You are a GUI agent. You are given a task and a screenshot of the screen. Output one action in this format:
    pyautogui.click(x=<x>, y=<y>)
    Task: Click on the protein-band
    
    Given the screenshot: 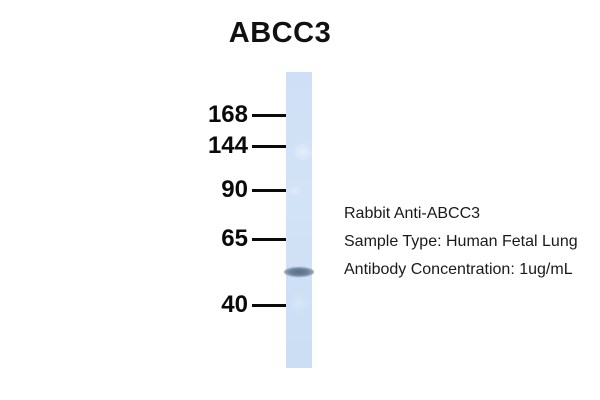 What is the action you would take?
    pyautogui.click(x=299, y=272)
    